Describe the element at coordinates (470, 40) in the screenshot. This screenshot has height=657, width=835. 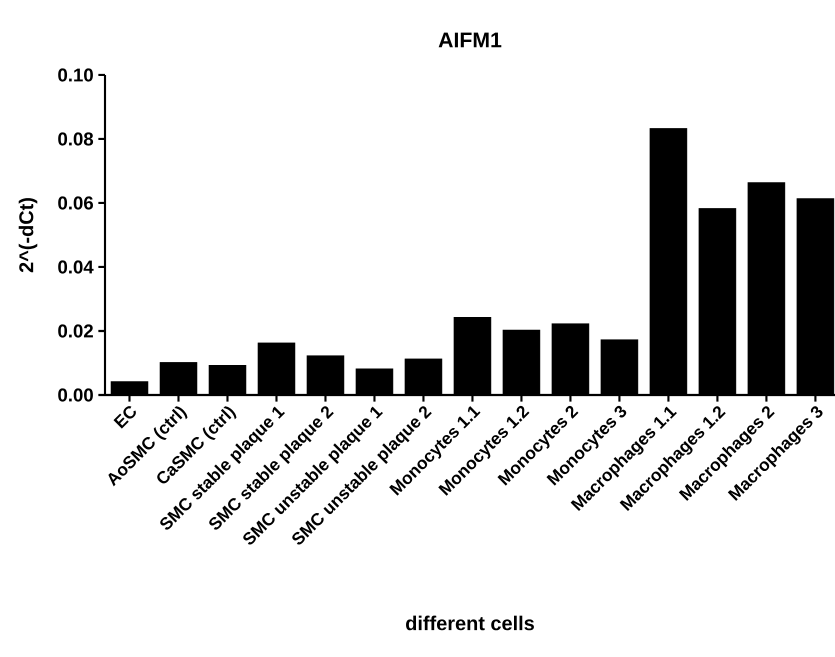
I see `chart-title: AIFM1` at that location.